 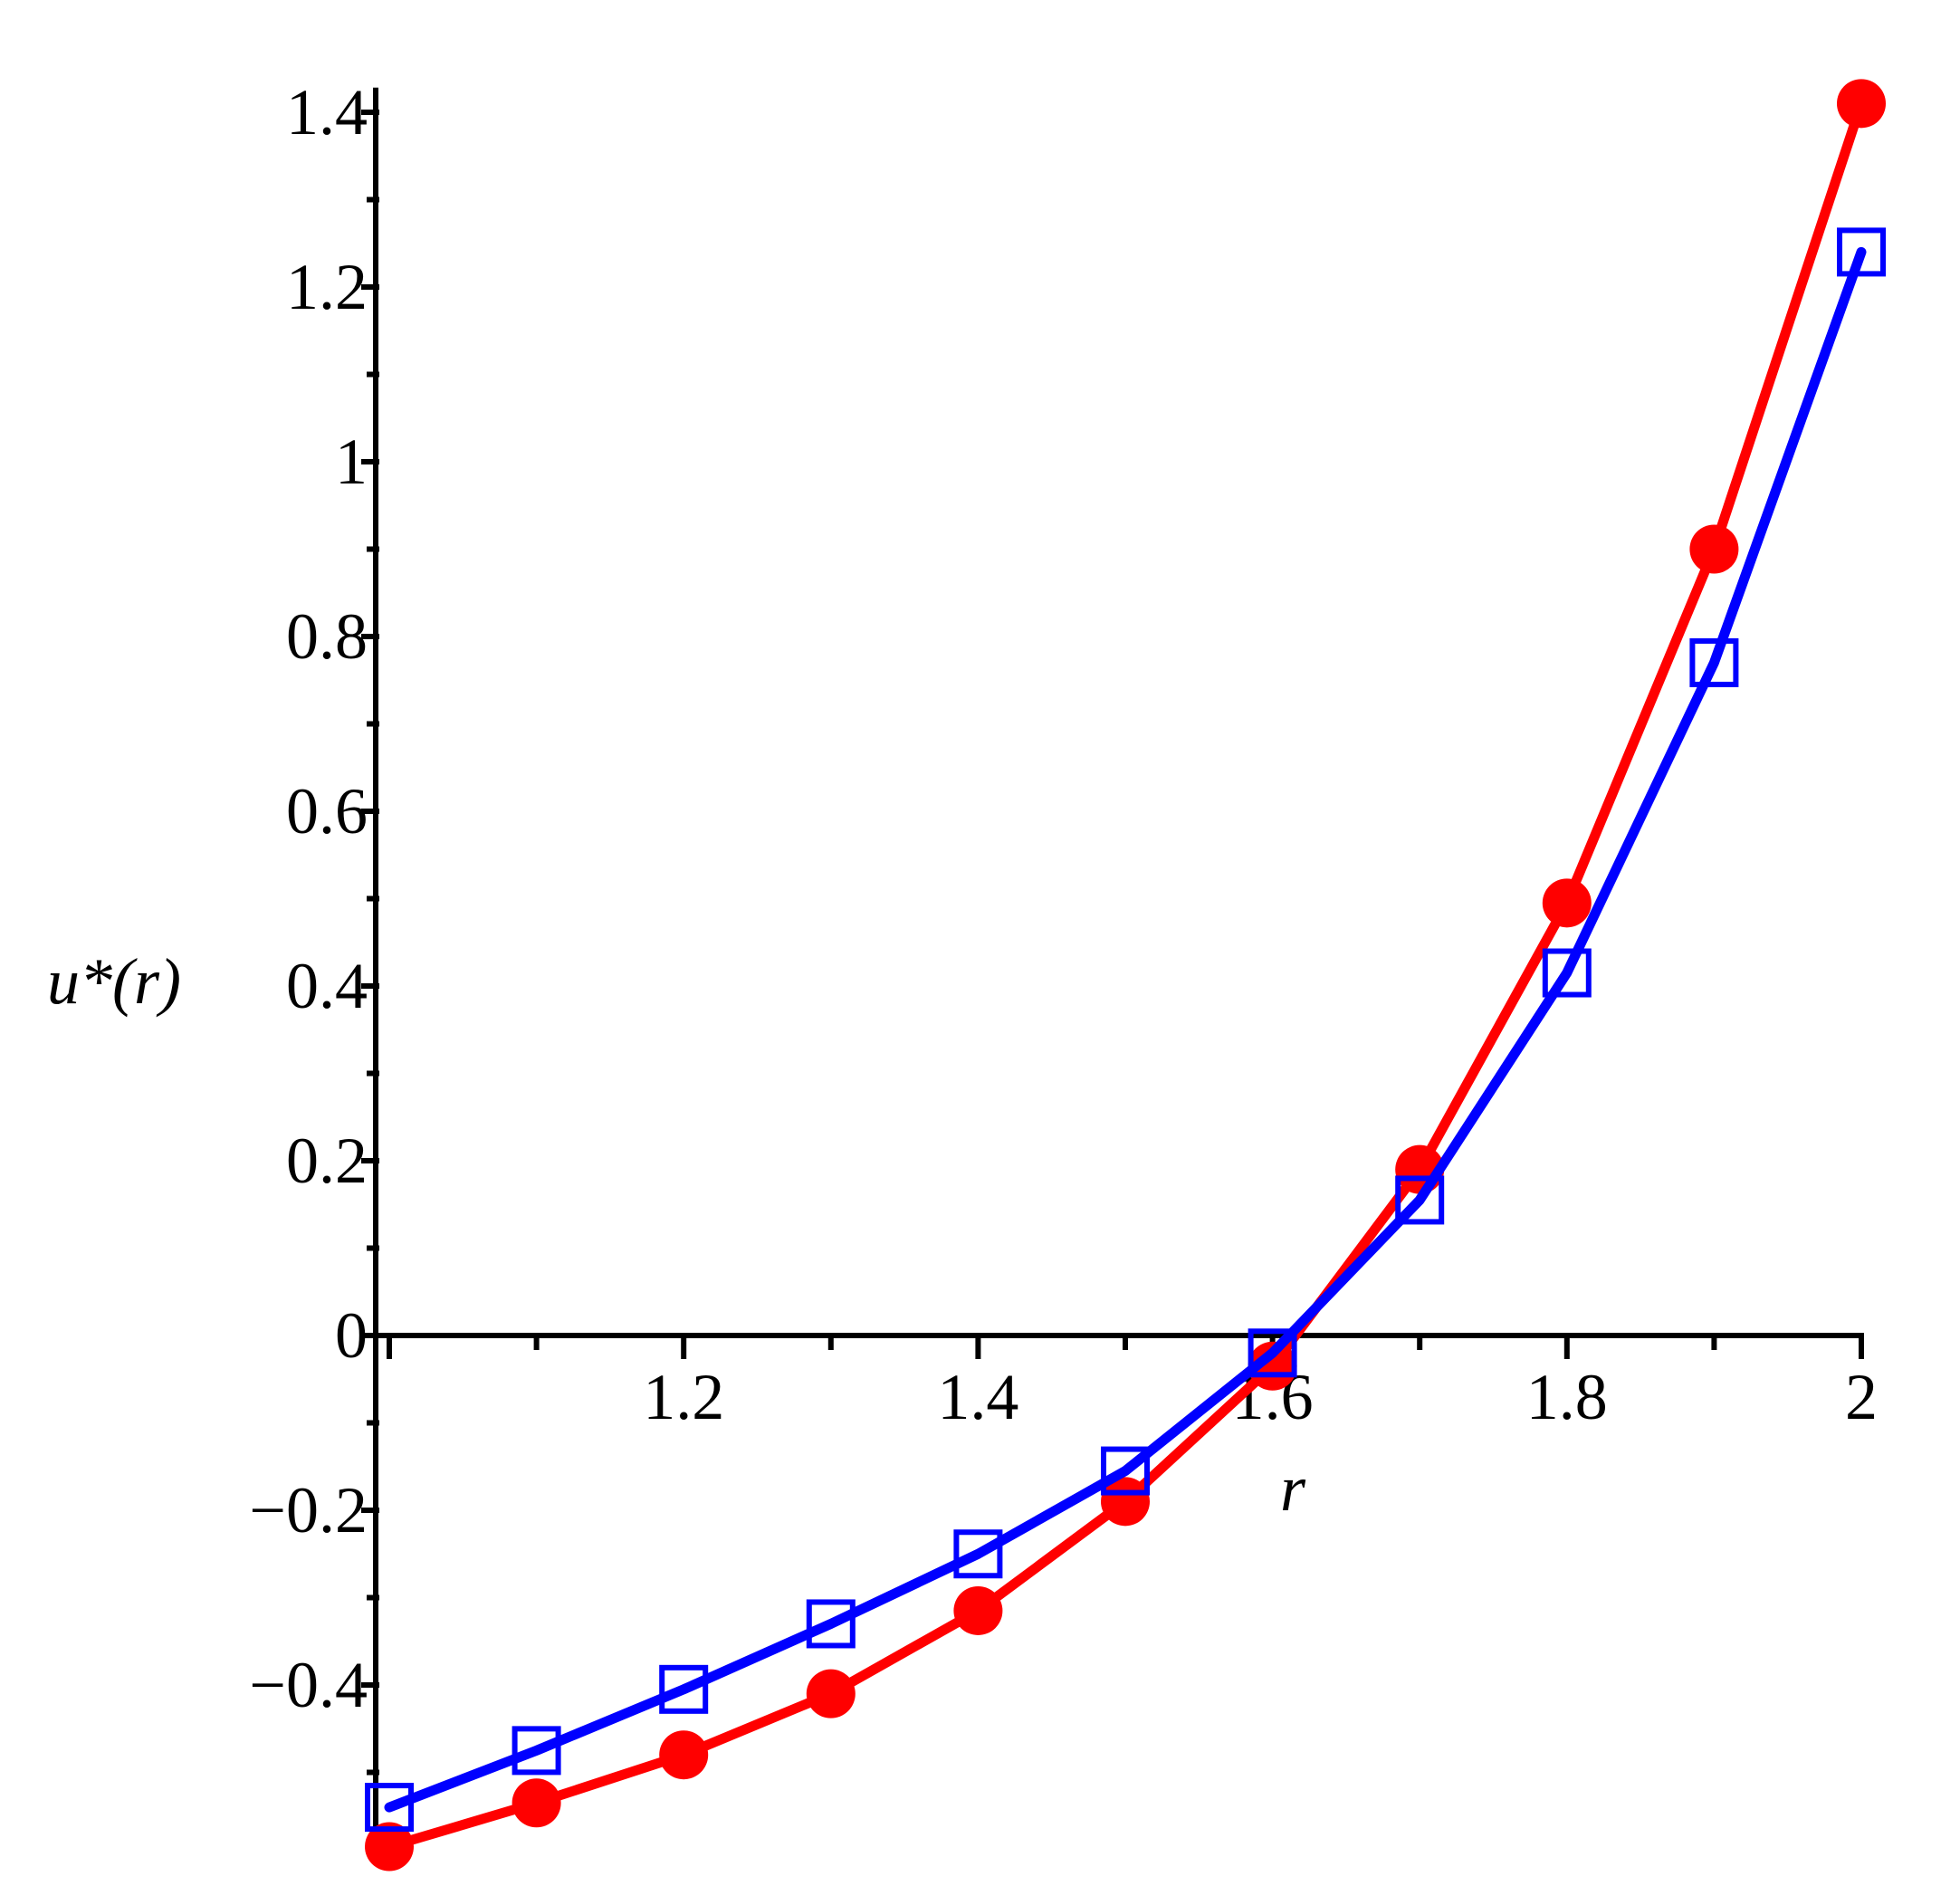 I want to click on y-tick-label: −0.2, so click(x=308, y=1510).